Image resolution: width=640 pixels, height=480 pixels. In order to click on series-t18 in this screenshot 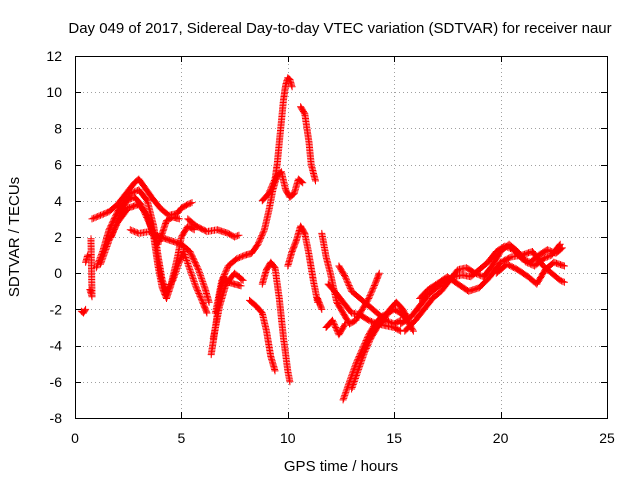, I will do `click(320, 304)`.